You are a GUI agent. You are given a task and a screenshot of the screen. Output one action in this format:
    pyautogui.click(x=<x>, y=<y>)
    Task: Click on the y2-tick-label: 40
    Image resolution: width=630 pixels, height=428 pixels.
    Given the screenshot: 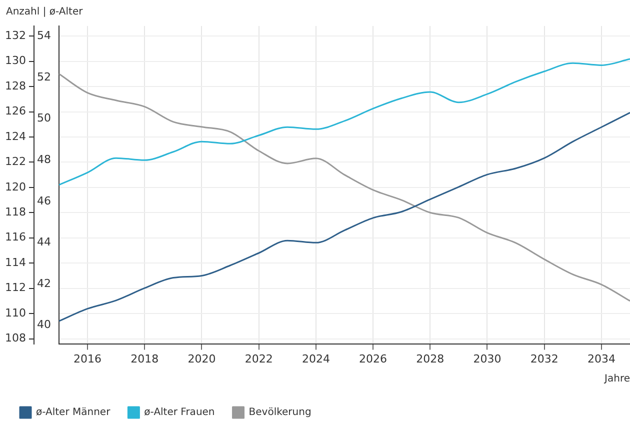 What is the action you would take?
    pyautogui.click(x=43, y=325)
    